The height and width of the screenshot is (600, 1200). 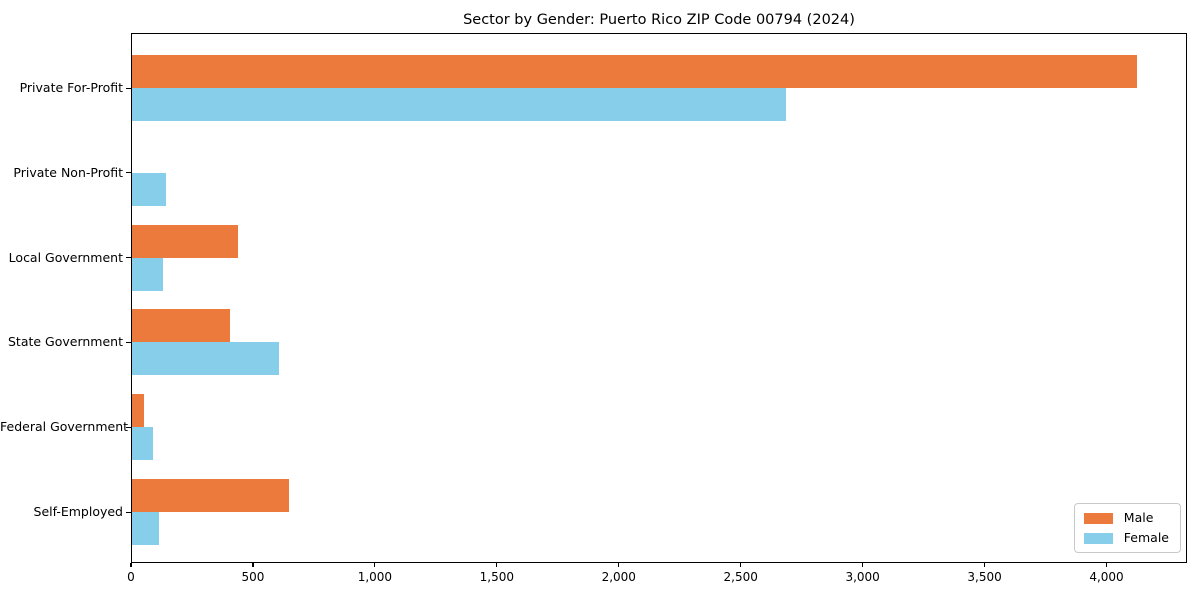 I want to click on legend: Male Female, so click(x=1127, y=528).